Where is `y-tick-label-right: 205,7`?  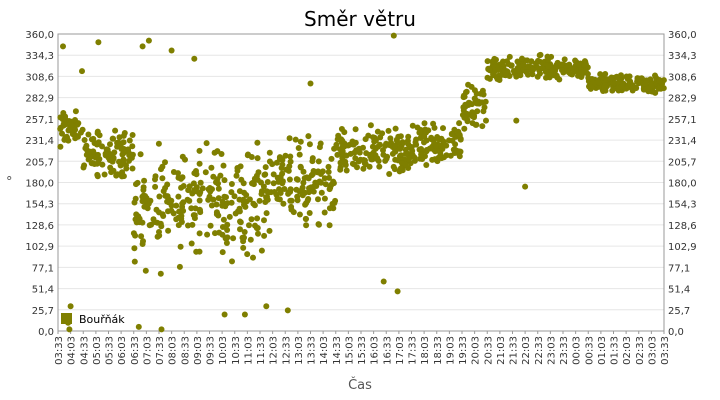 y-tick-label-right: 205,7 is located at coordinates (682, 162).